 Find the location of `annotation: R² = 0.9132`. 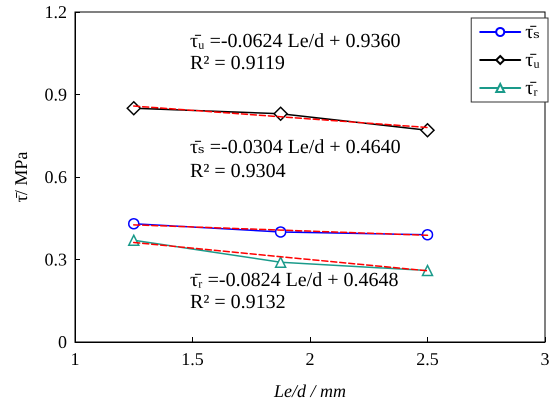

annotation: R² = 0.9132 is located at coordinates (238, 302).